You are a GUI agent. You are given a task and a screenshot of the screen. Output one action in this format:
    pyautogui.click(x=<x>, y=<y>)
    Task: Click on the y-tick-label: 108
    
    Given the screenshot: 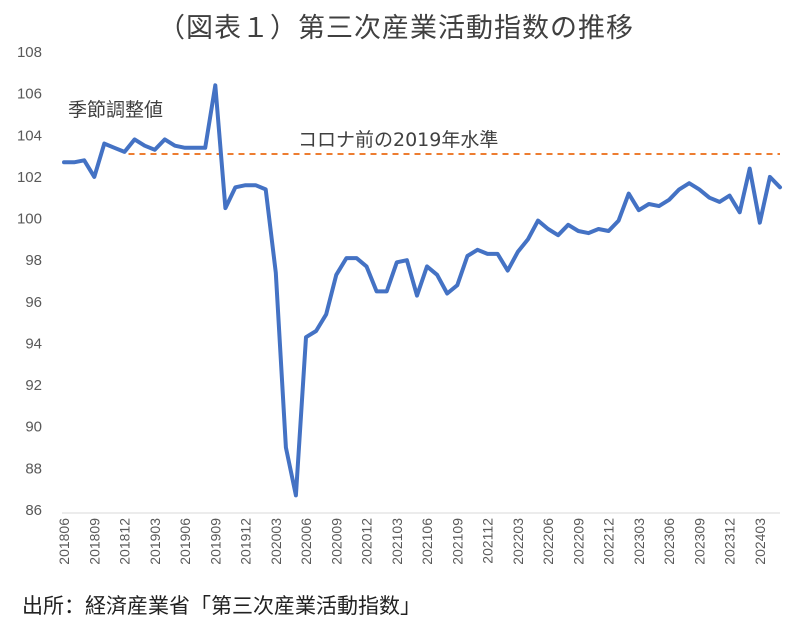 What is the action you would take?
    pyautogui.click(x=29, y=52)
    